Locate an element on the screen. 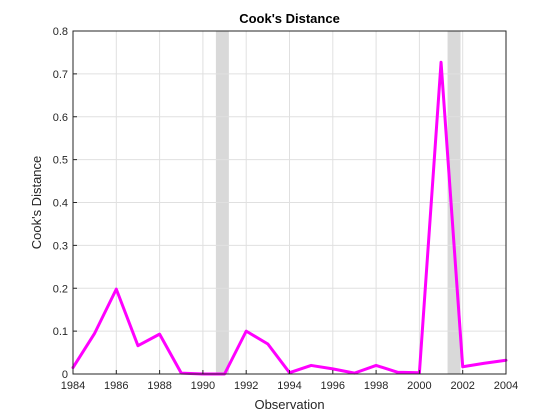 This screenshot has height=420, width=560. y-axis-label: Cook's Distance is located at coordinates (36, 203).